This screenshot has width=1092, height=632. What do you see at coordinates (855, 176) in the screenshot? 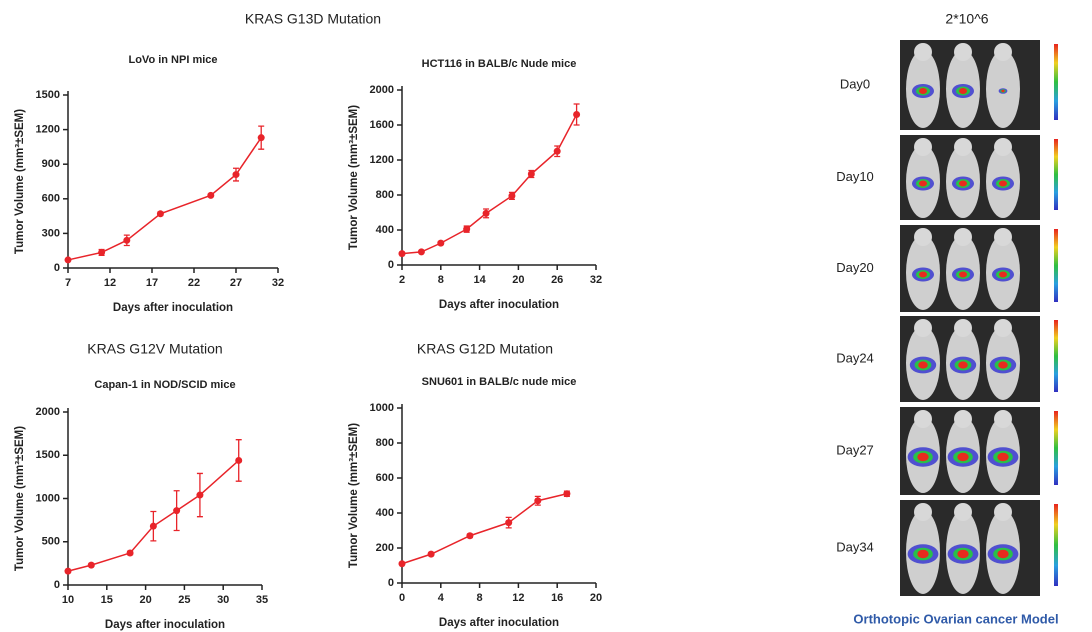
I see `day-label: Day10` at bounding box center [855, 176].